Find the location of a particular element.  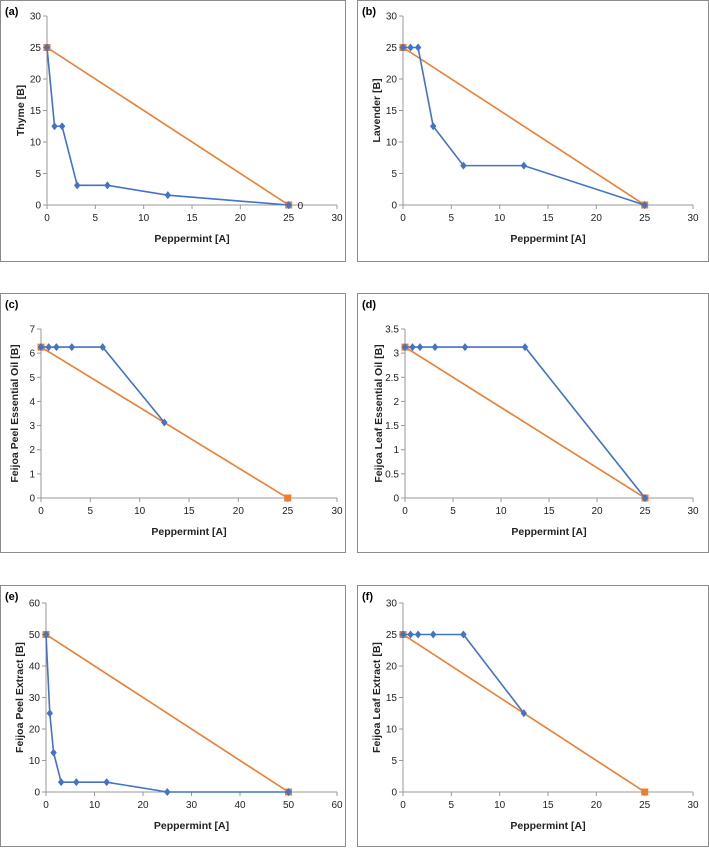

x-axis-title-c: Peppermint [A] is located at coordinates (188, 532).